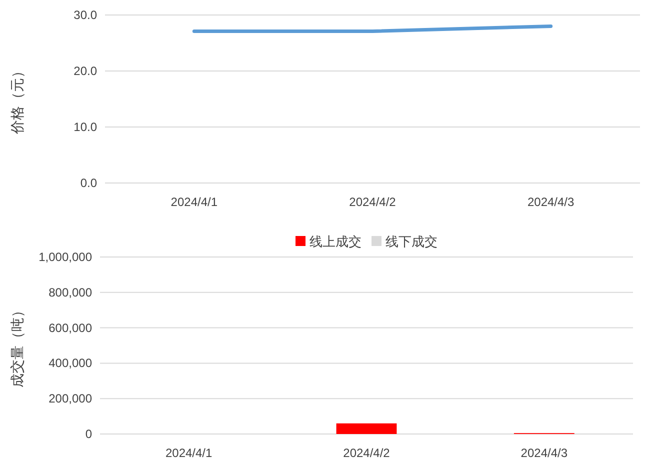  What do you see at coordinates (70, 292) in the screenshot?
I see `y-tick-label: 800,000` at bounding box center [70, 292].